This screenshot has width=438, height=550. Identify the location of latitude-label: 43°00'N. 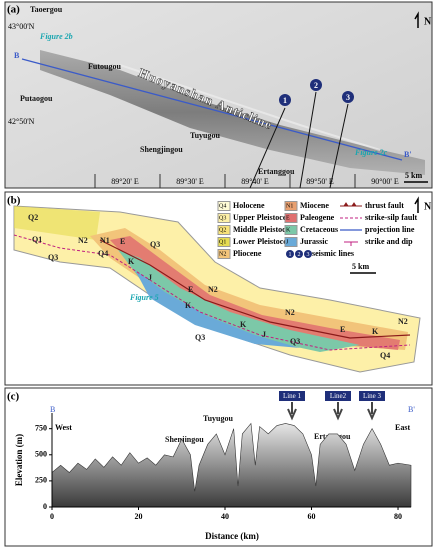
(21, 26).